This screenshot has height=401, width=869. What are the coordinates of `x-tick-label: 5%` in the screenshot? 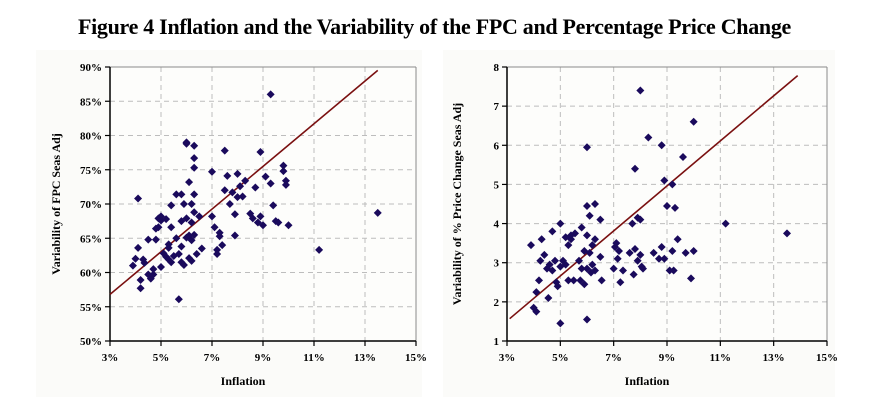 It's located at (161, 358).